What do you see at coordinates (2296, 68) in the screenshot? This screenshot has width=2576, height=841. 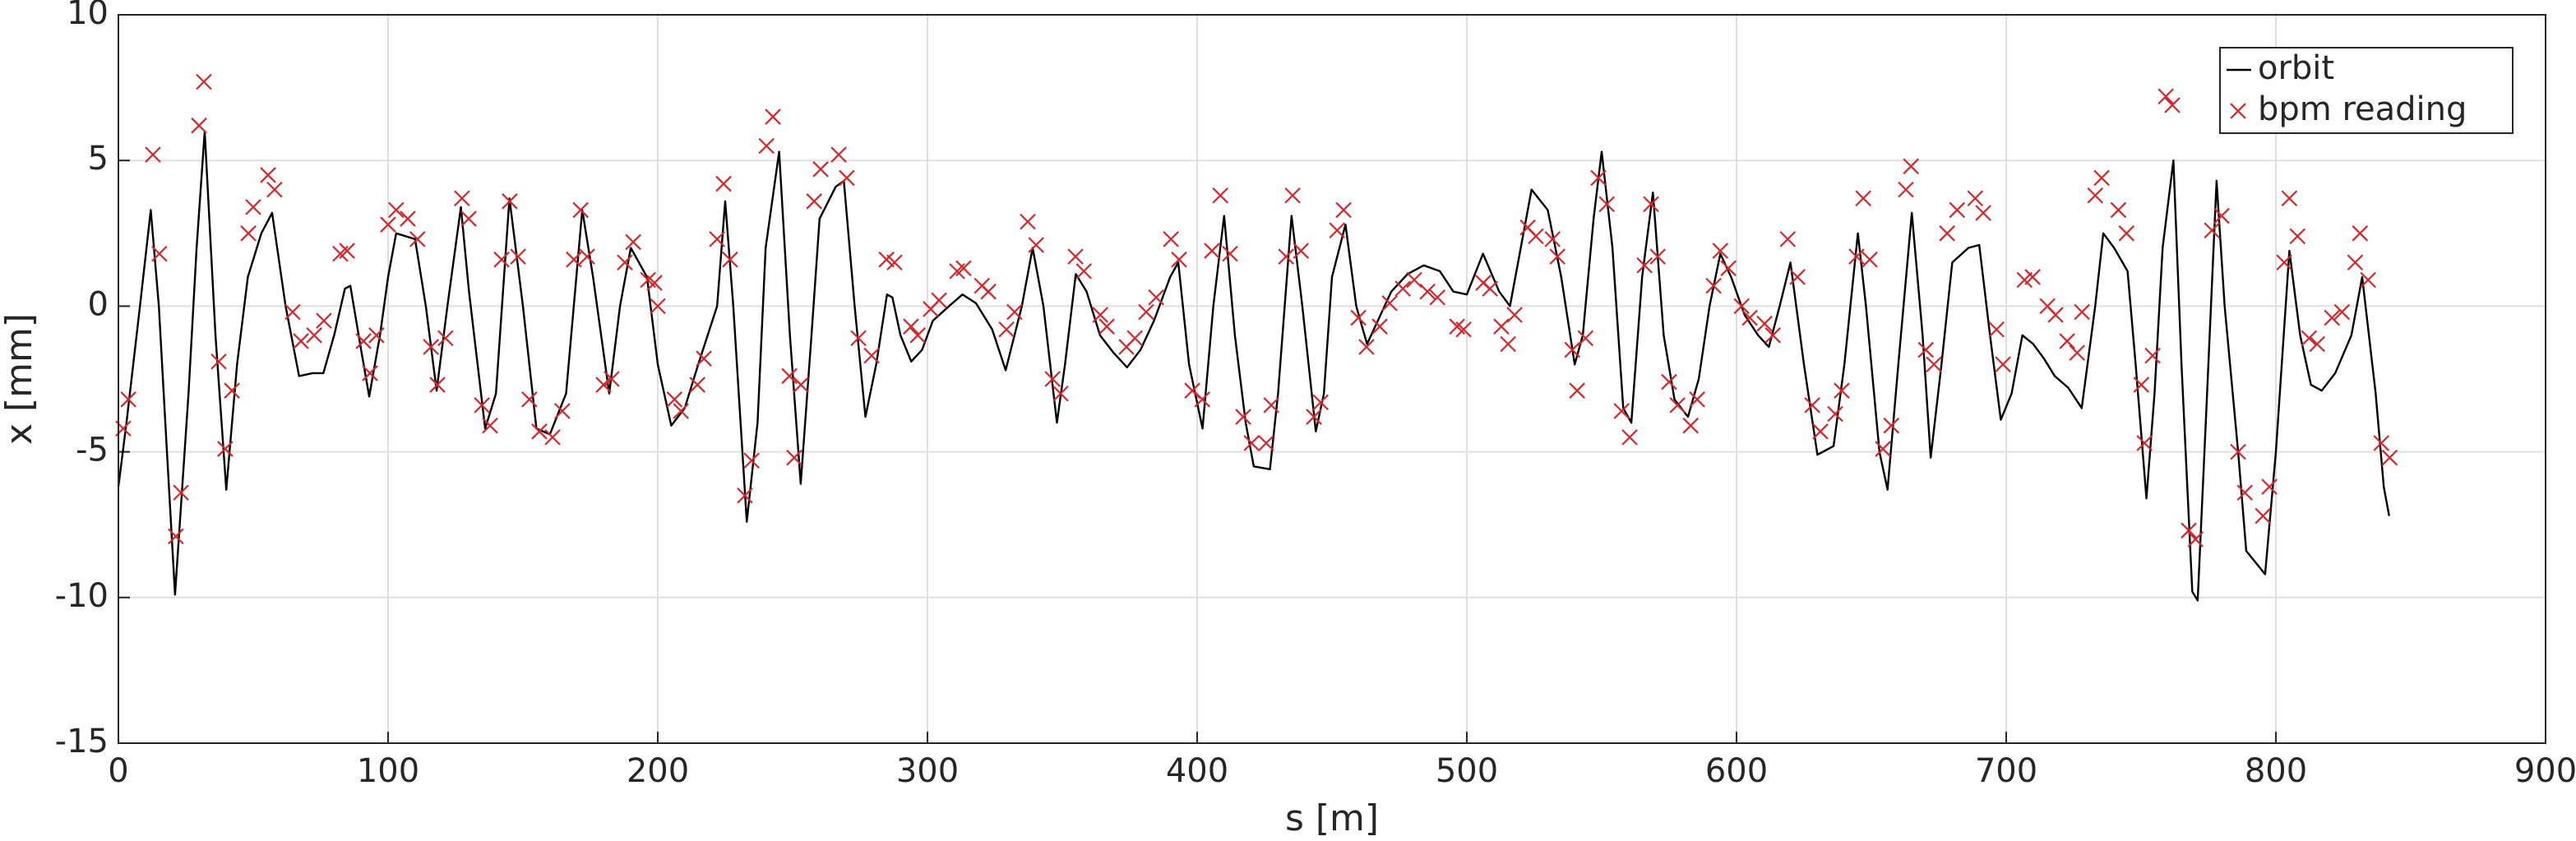 I see `legend-label: orbit` at bounding box center [2296, 68].